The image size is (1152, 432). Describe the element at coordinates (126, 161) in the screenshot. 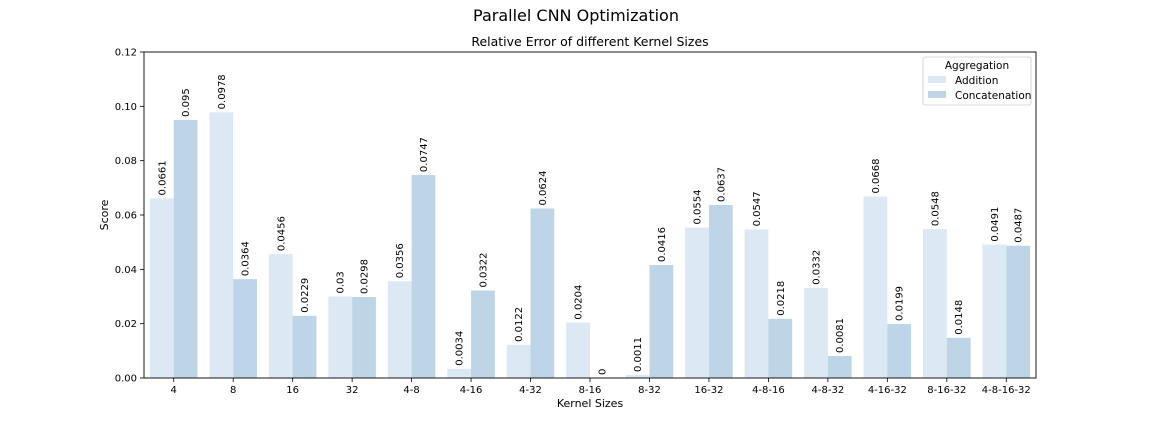

I see `y-tick-label: 0.08` at that location.